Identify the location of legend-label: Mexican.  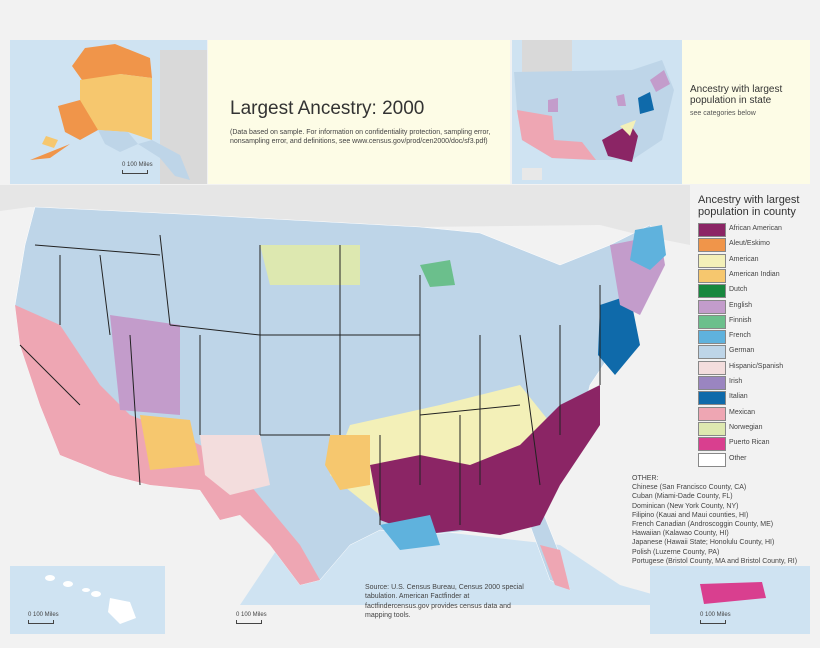
(742, 412).